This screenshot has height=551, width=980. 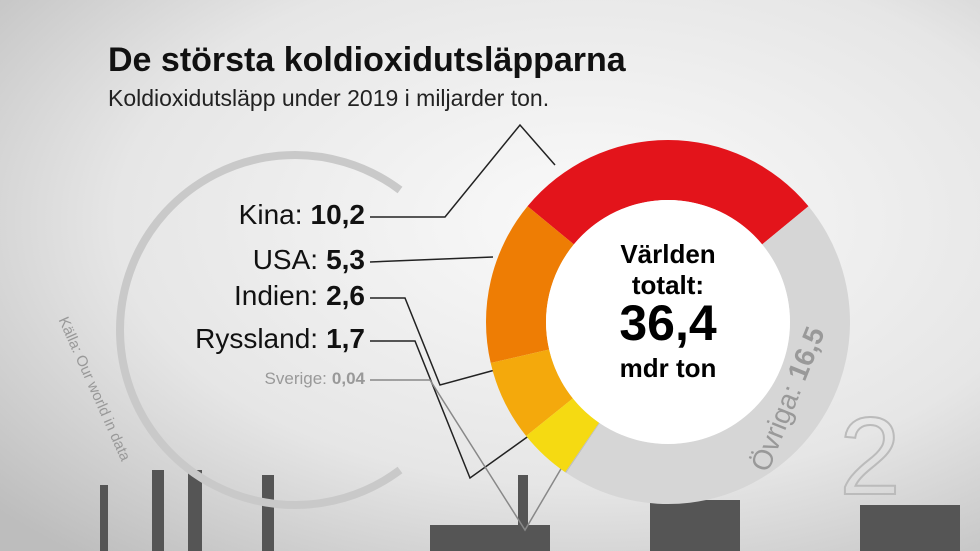 I want to click on label: Ryssland: 1,7, so click(x=280, y=338).